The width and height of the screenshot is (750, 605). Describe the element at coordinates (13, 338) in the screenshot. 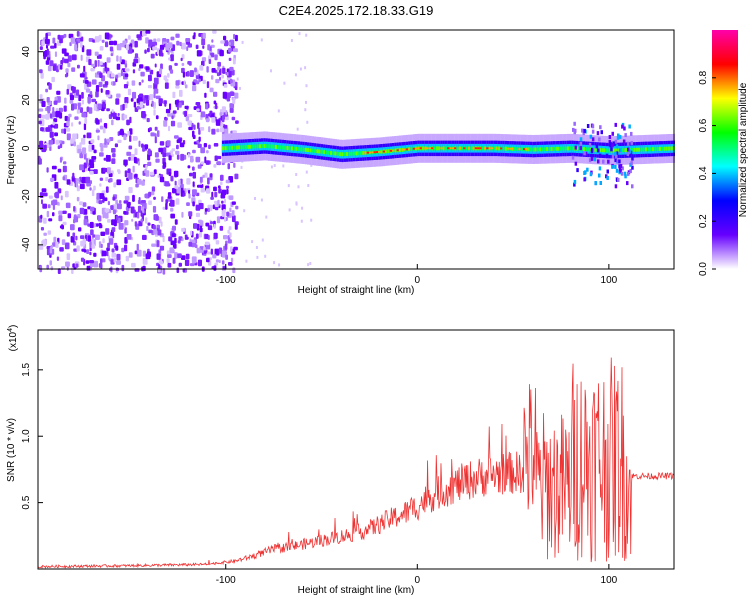

I see `snr-multiplier: (x104)` at that location.